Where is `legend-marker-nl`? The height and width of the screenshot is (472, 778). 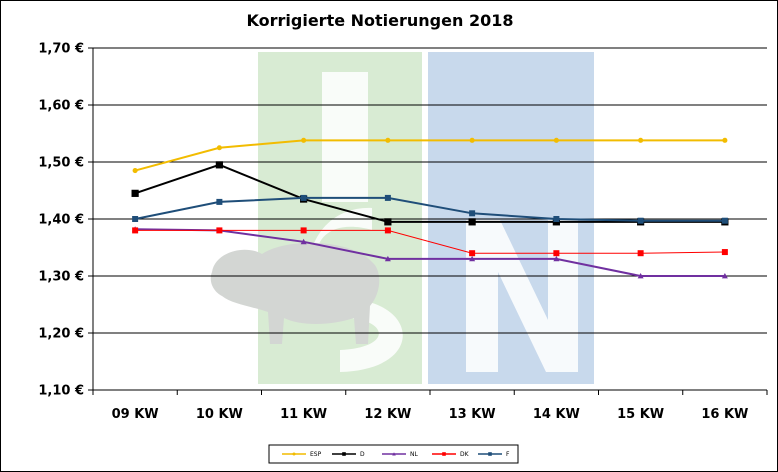 legend-marker-nl is located at coordinates (394, 454).